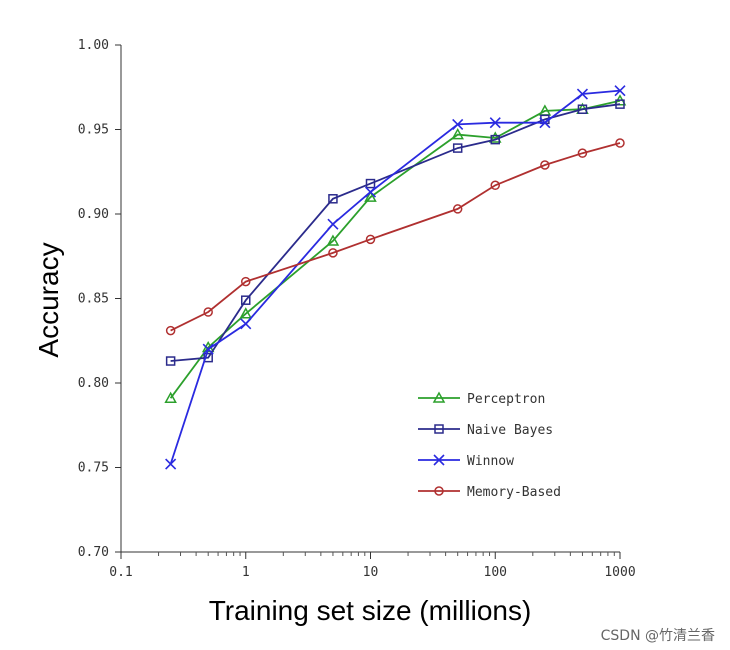 This screenshot has height=650, width=730. I want to click on x-tick-label: 0.1, so click(120, 572).